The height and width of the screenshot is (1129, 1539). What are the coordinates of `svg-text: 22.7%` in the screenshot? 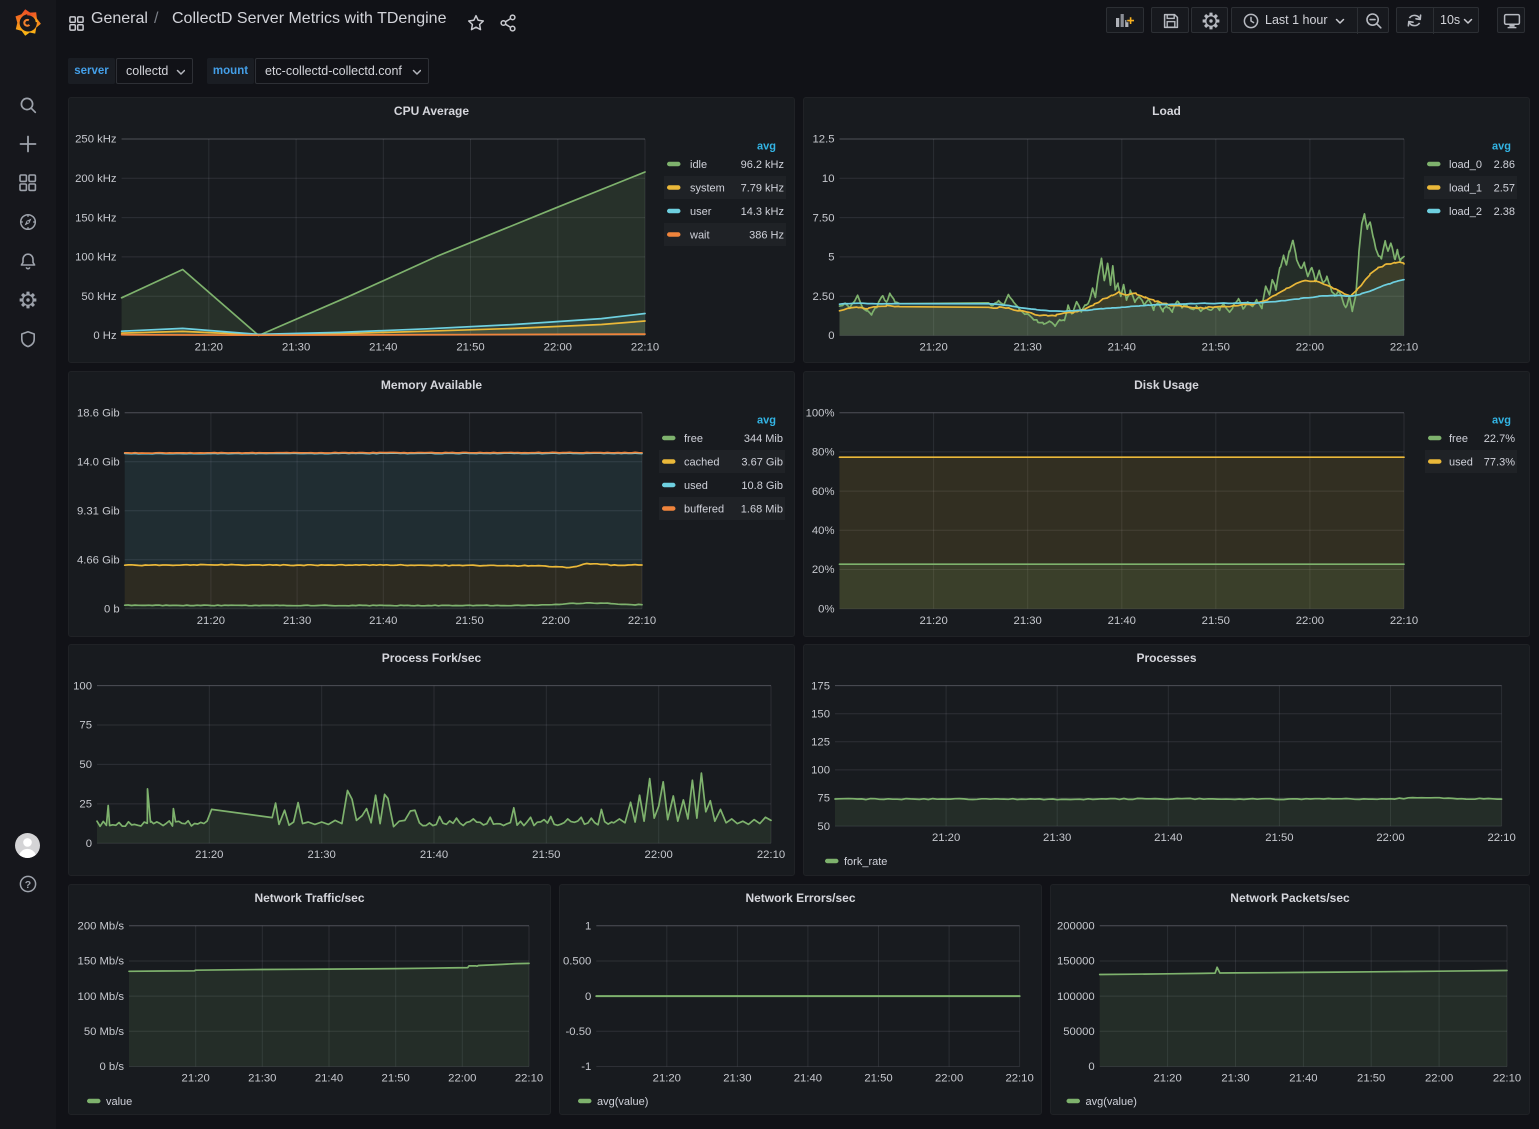 It's located at (1499, 439).